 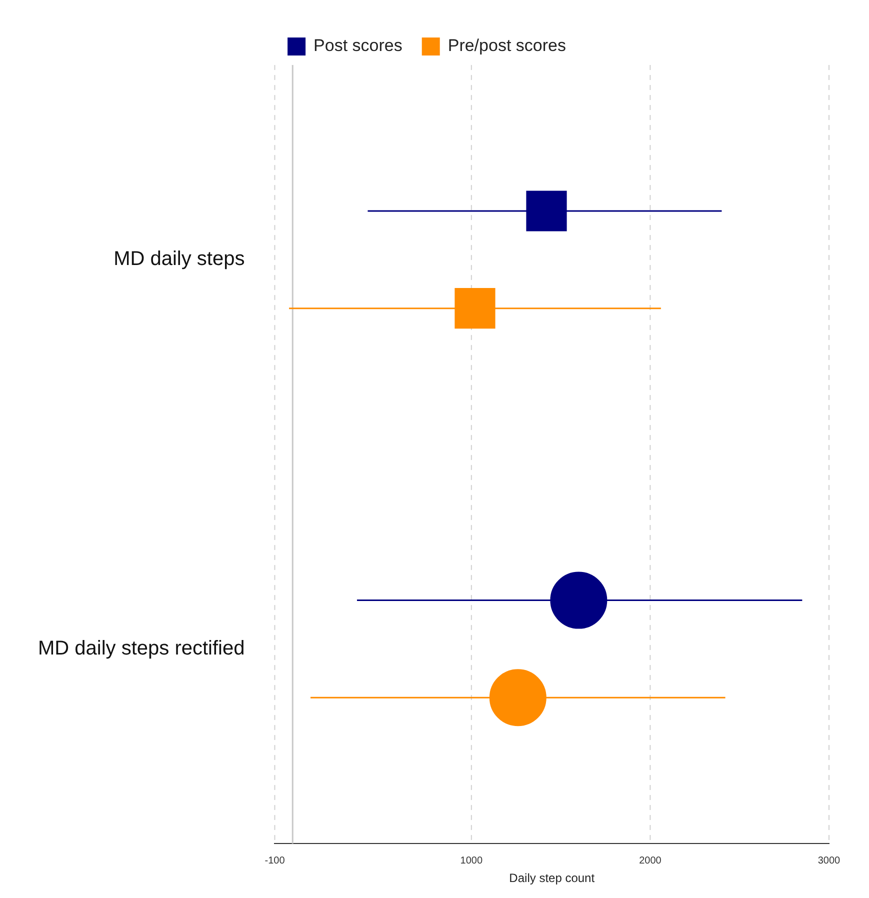 What do you see at coordinates (141, 648) in the screenshot?
I see `y-tick-label: MD daily steps rectified` at bounding box center [141, 648].